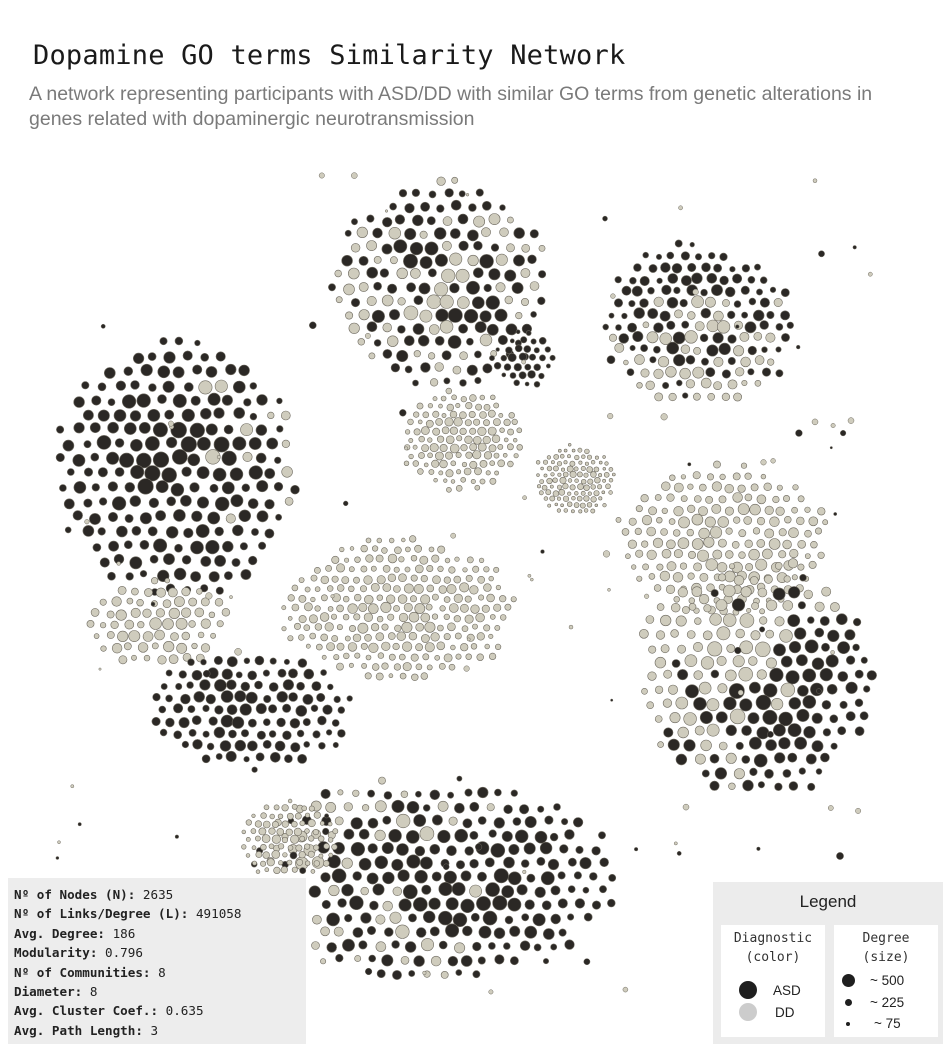  I want to click on stat-row: Avg. Degree: 186, so click(157, 933).